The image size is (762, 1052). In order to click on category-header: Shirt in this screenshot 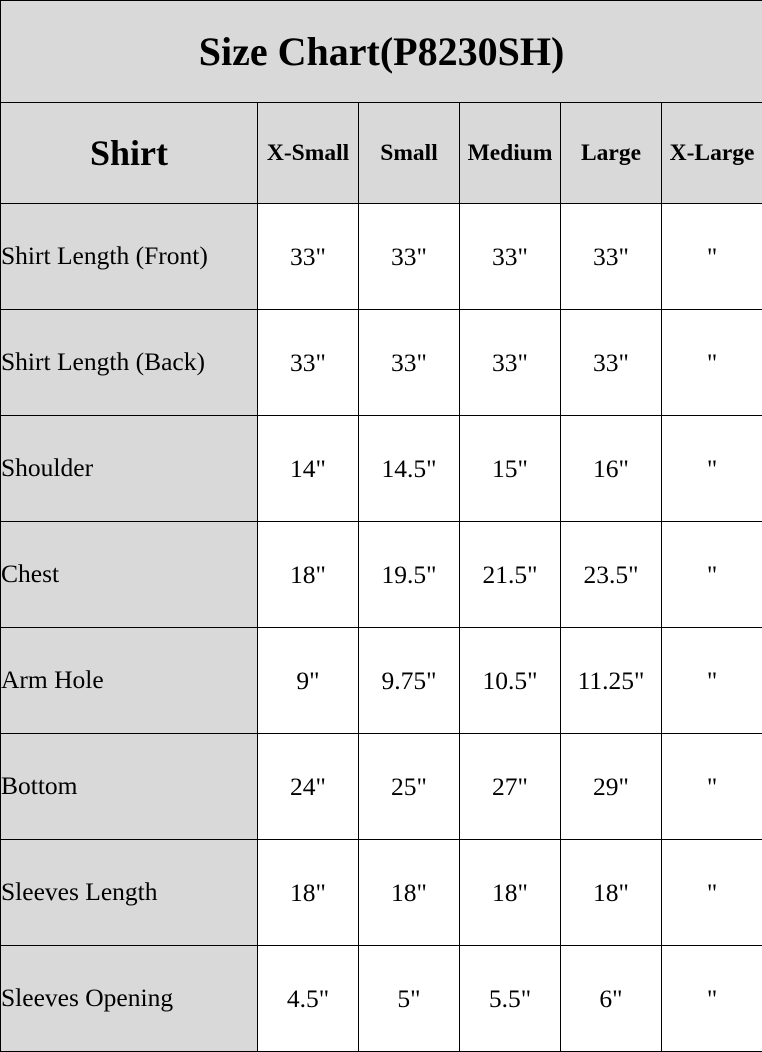, I will do `click(129, 153)`.